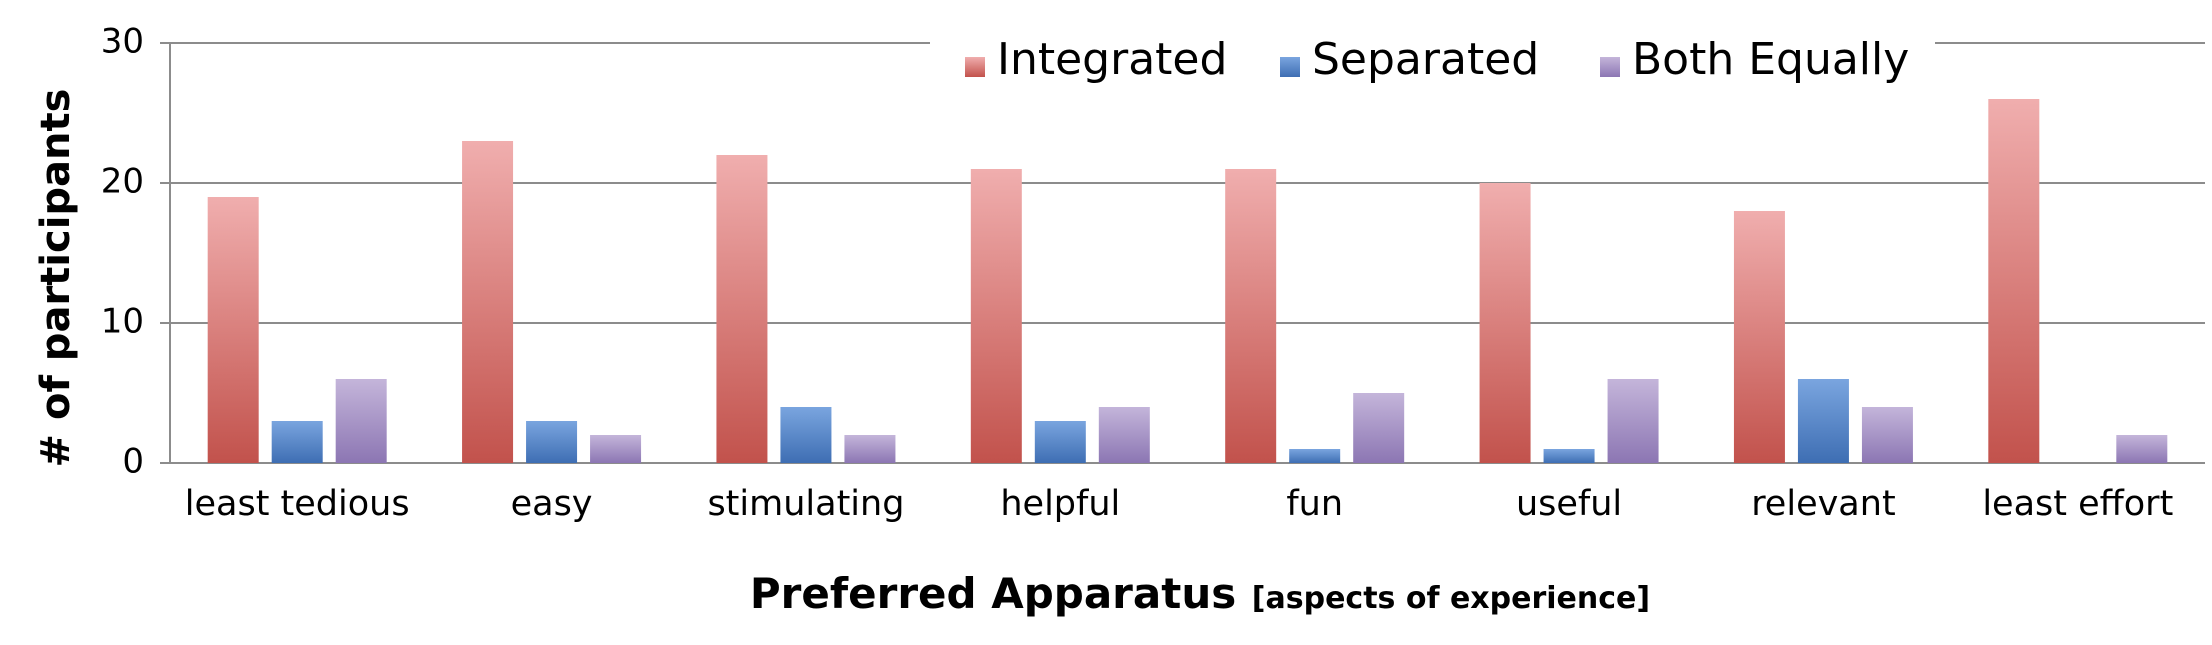 The width and height of the screenshot is (2212, 645). What do you see at coordinates (297, 442) in the screenshot?
I see `bar-separated-least-tedious` at bounding box center [297, 442].